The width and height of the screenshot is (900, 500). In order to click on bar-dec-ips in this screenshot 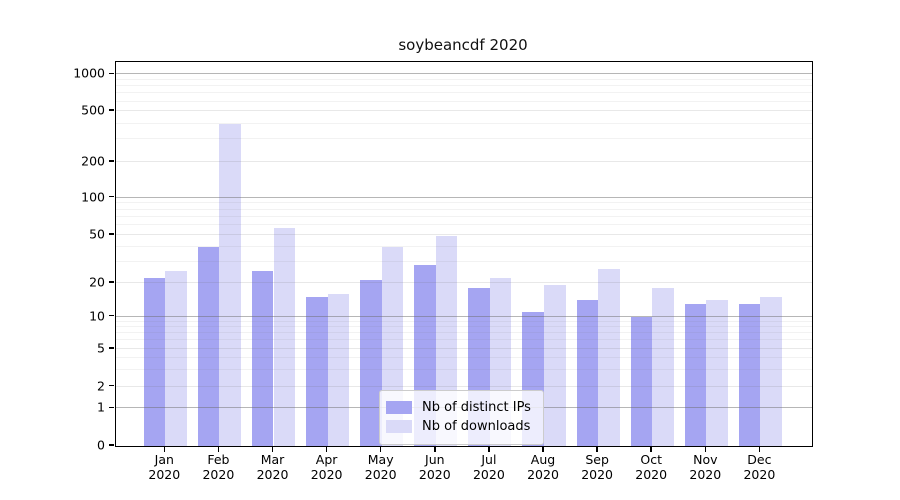, I will do `click(749, 374)`.